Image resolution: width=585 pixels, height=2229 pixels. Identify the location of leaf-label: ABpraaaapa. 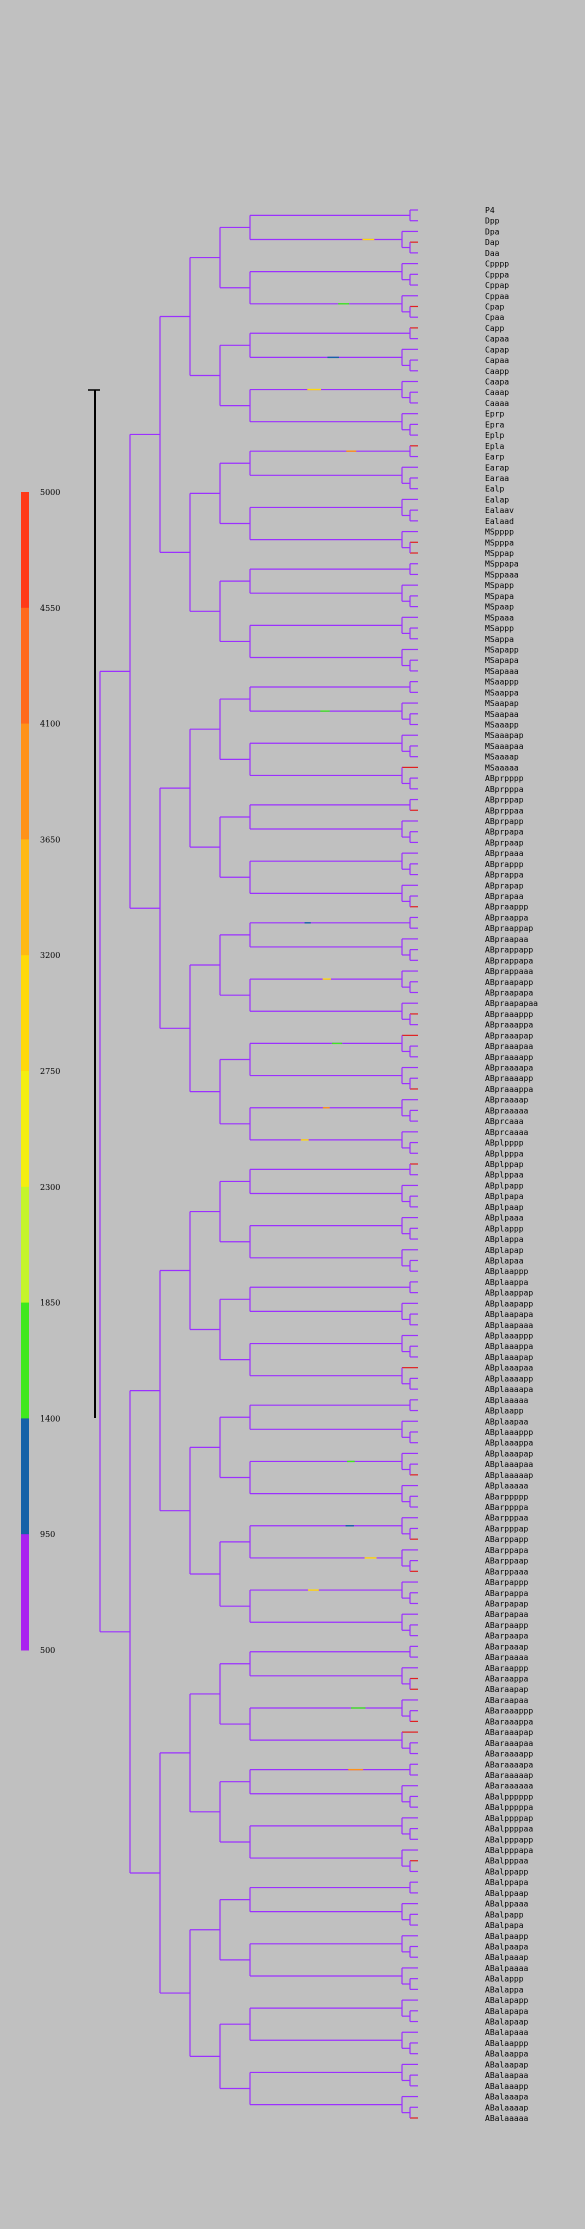
(509, 1068).